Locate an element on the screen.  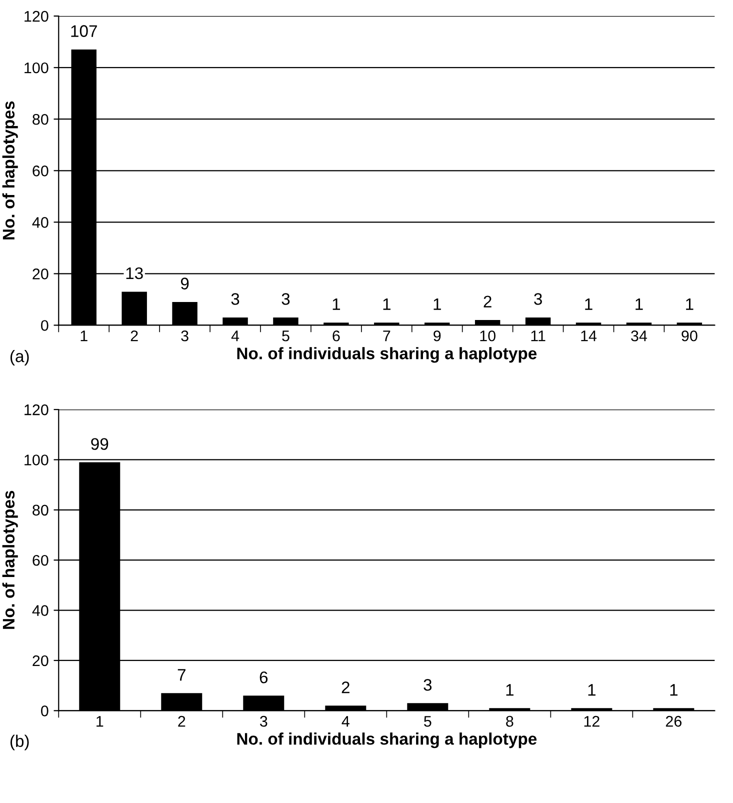
x-tick-label: 10 is located at coordinates (488, 336).